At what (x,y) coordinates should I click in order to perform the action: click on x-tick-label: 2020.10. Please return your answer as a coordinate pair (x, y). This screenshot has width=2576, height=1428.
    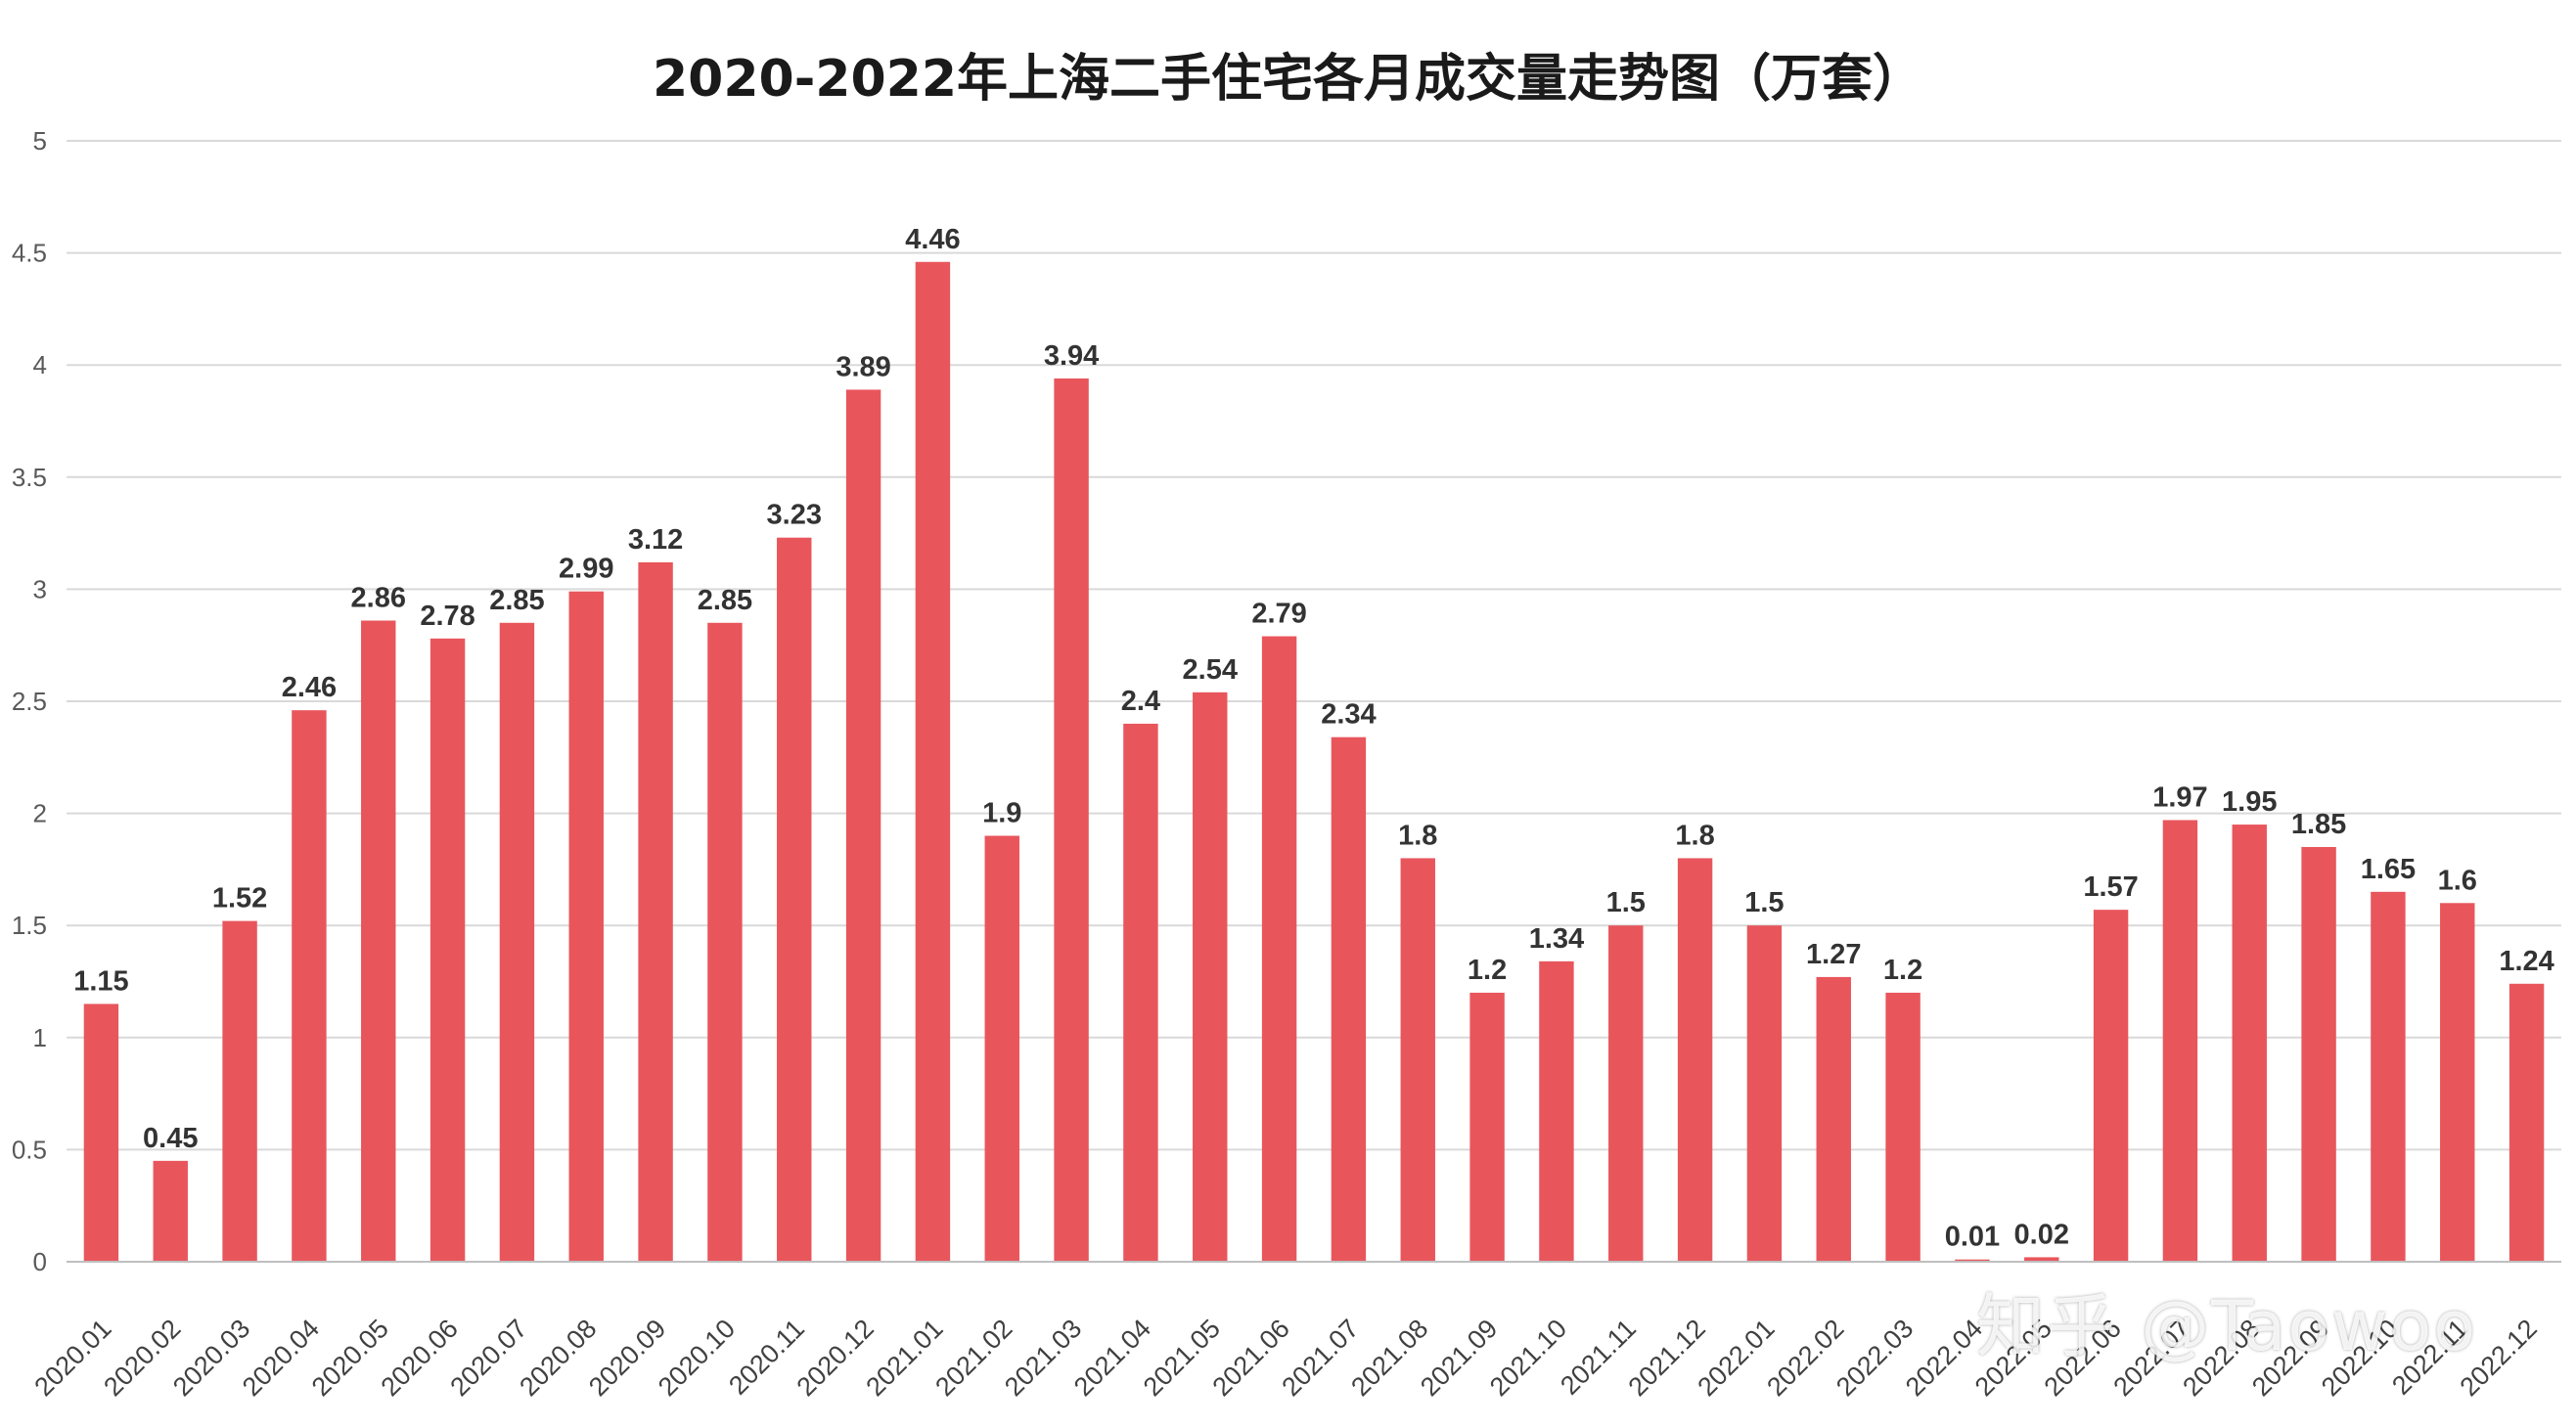
    Looking at the image, I should click on (697, 1358).